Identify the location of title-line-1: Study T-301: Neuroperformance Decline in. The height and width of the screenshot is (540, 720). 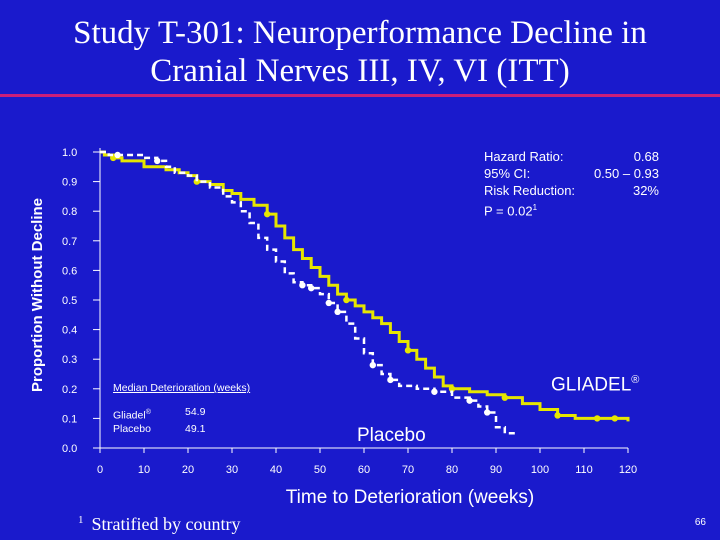
(360, 33).